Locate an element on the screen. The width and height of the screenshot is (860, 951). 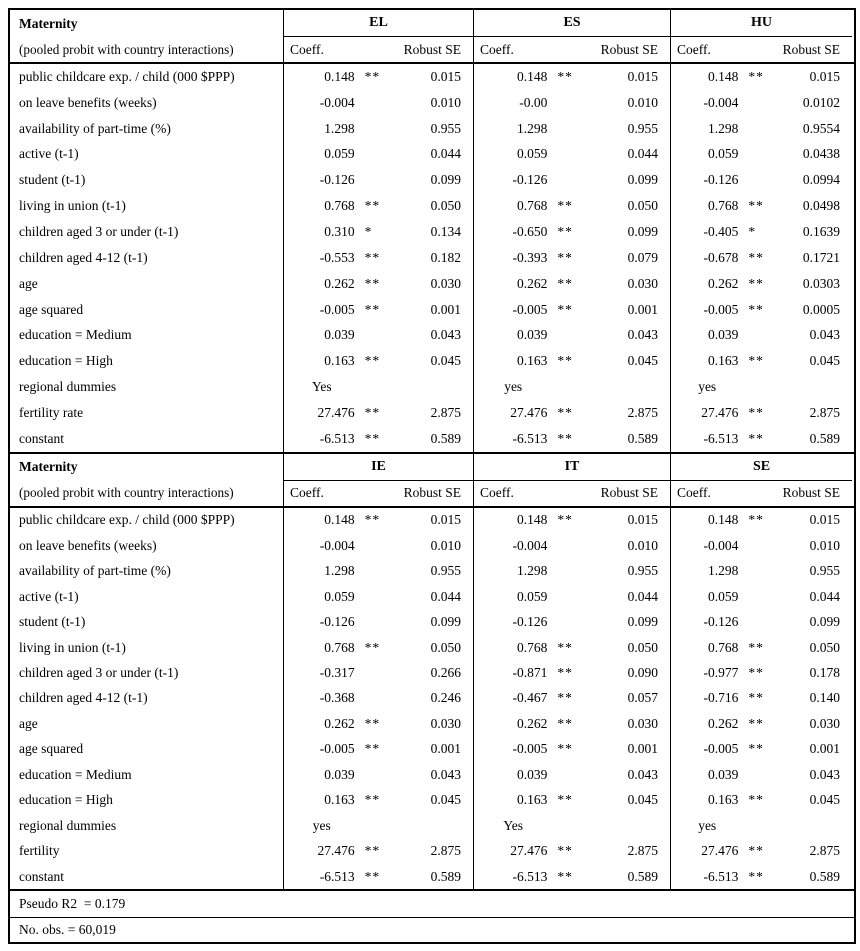
country-cells: 27.476 ** 2.875 is located at coordinates (378, 851).